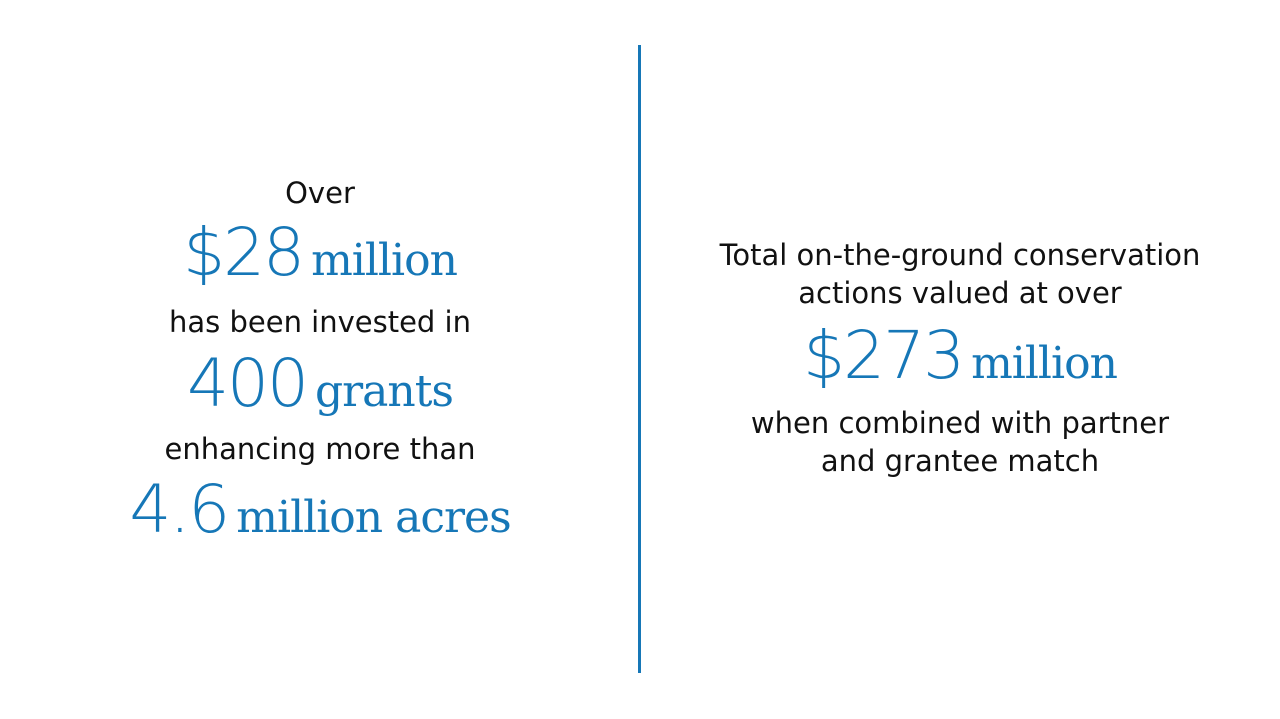  Describe the element at coordinates (960, 293) in the screenshot. I see `valued-text: actions valued at over` at that location.